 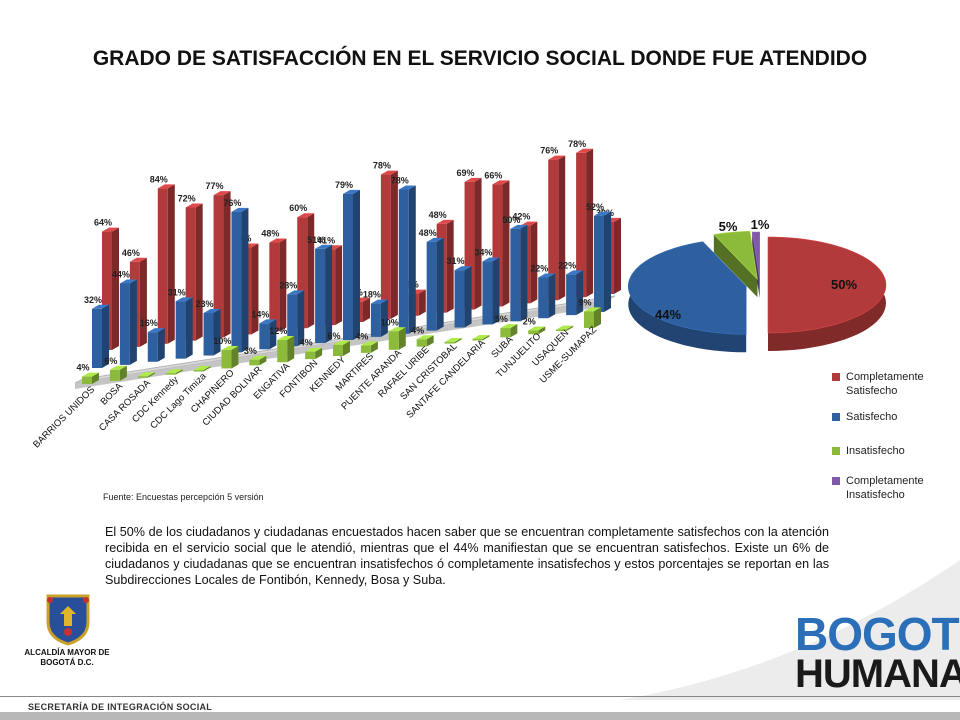 What do you see at coordinates (668, 314) in the screenshot?
I see `pie-slice-label: 44%` at bounding box center [668, 314].